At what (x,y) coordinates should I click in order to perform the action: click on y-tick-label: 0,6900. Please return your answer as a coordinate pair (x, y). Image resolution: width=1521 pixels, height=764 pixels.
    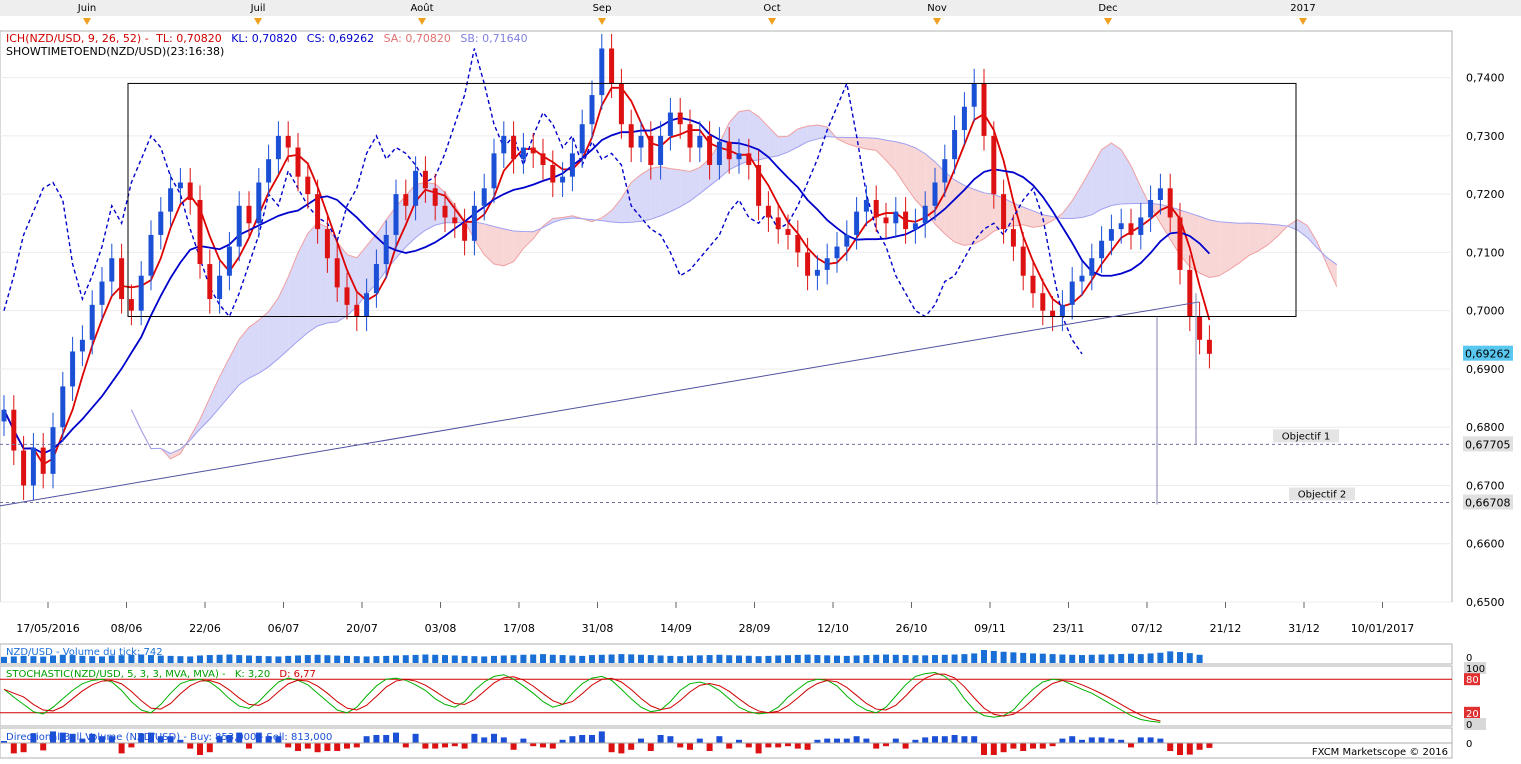
    Looking at the image, I should click on (1485, 369).